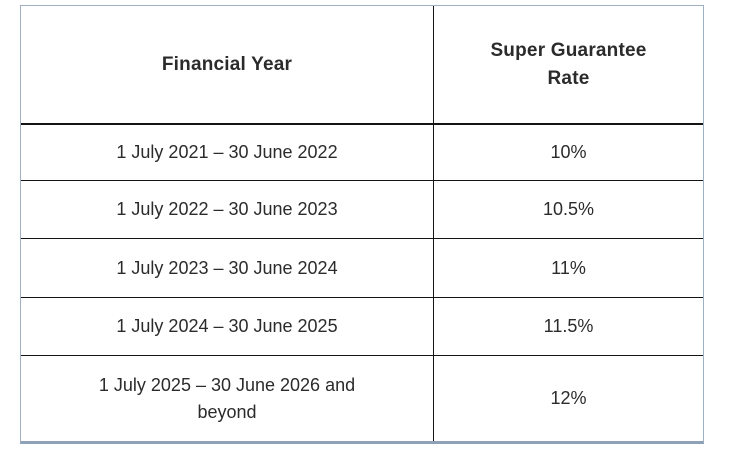  I want to click on header-label-financial-year: Financial Year, so click(227, 64).